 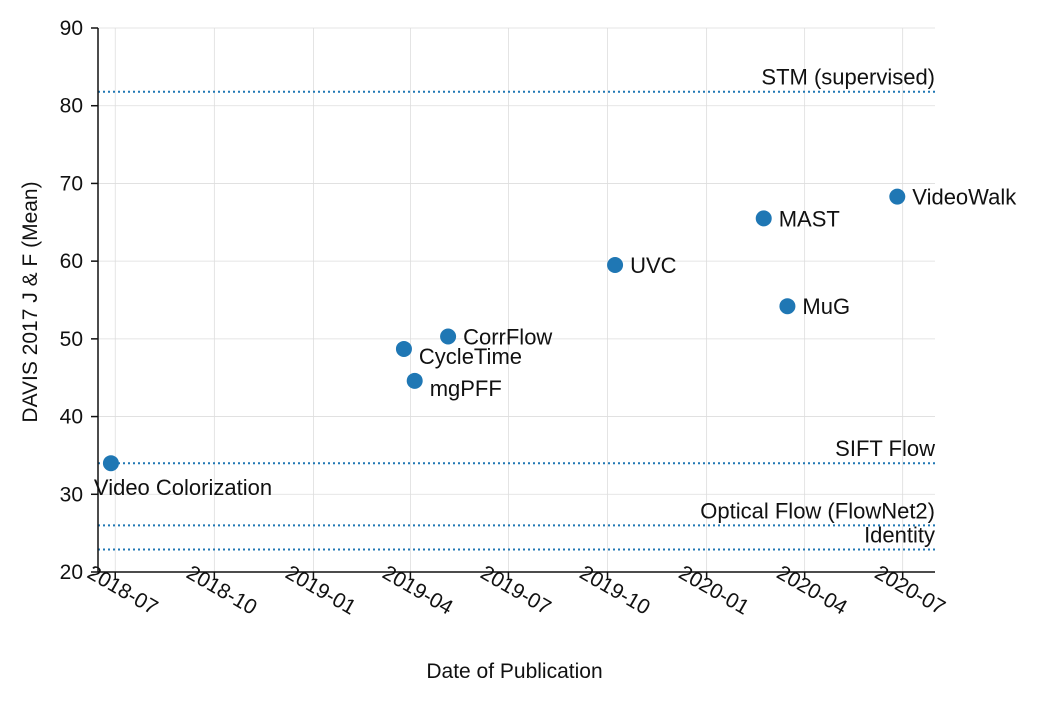 I want to click on x-tick-label: 2020-01, so click(x=714, y=590).